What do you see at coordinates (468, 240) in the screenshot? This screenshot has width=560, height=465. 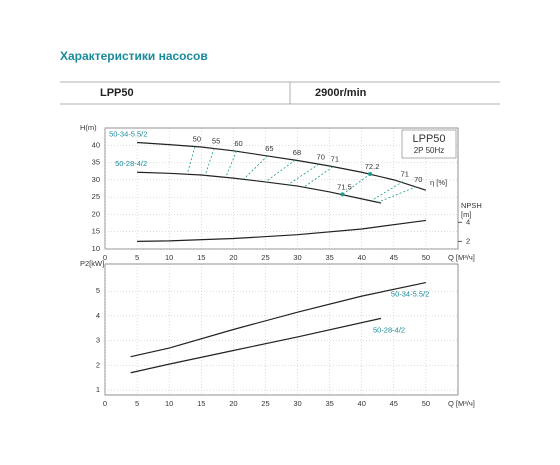 I see `y2-tick-label: 2` at bounding box center [468, 240].